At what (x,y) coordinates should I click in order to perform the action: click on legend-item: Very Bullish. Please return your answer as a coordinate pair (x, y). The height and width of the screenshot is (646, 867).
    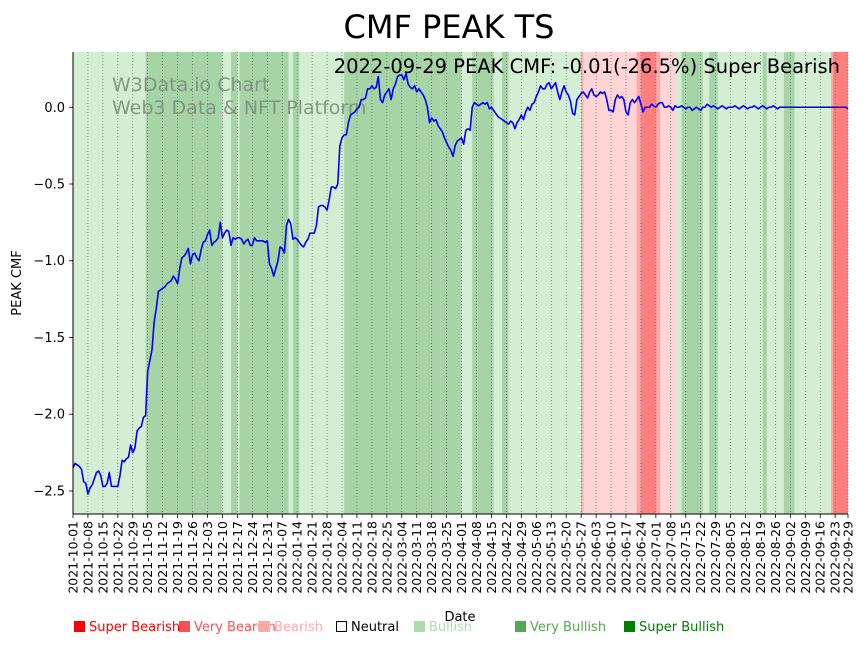
    Looking at the image, I should click on (560, 627).